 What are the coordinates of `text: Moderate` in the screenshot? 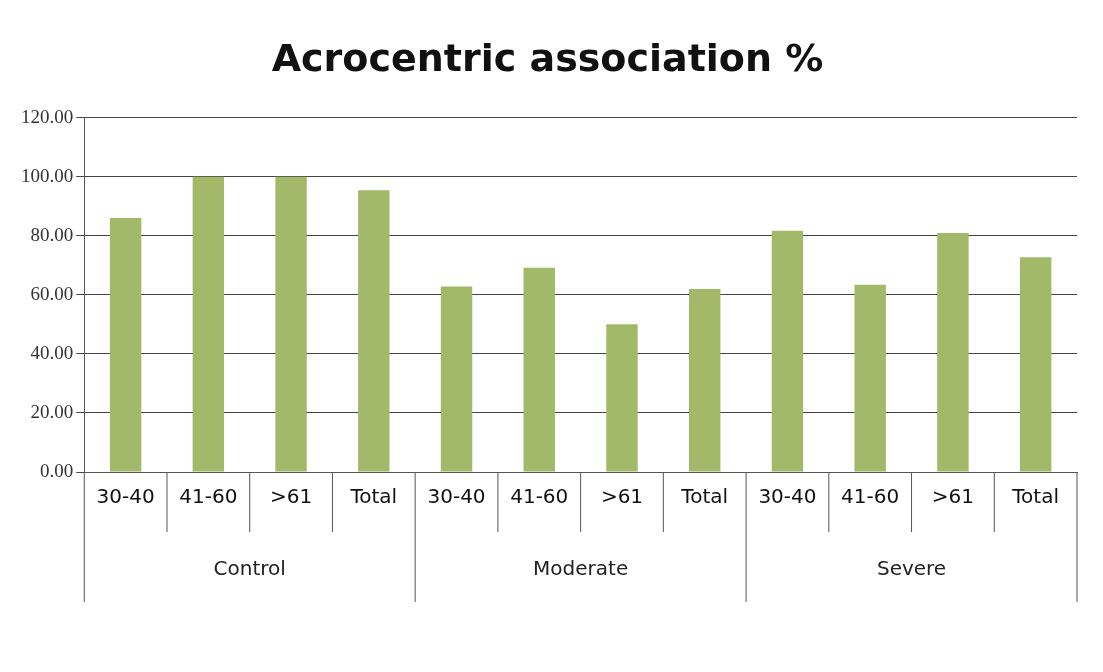 It's located at (581, 568).